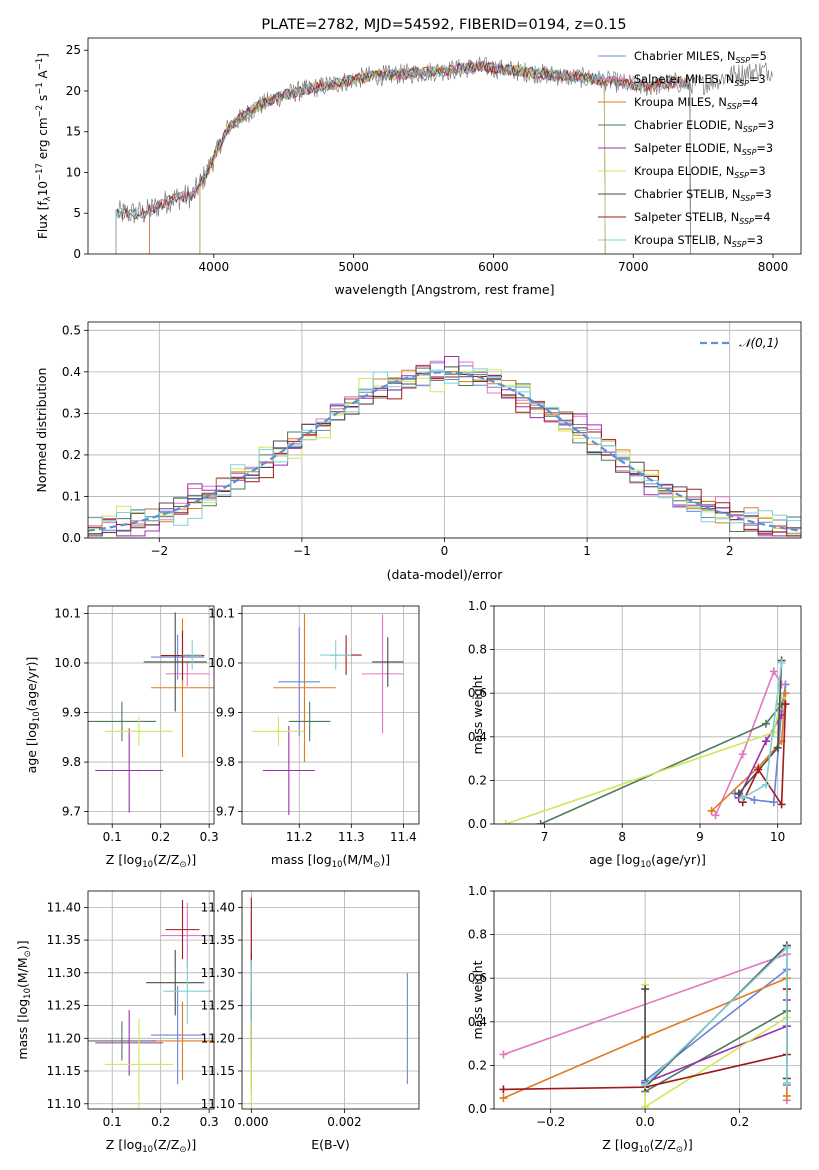 This screenshot has width=819, height=1170. I want to click on y-axis-label-part: (age/yr)], so click(31, 684).